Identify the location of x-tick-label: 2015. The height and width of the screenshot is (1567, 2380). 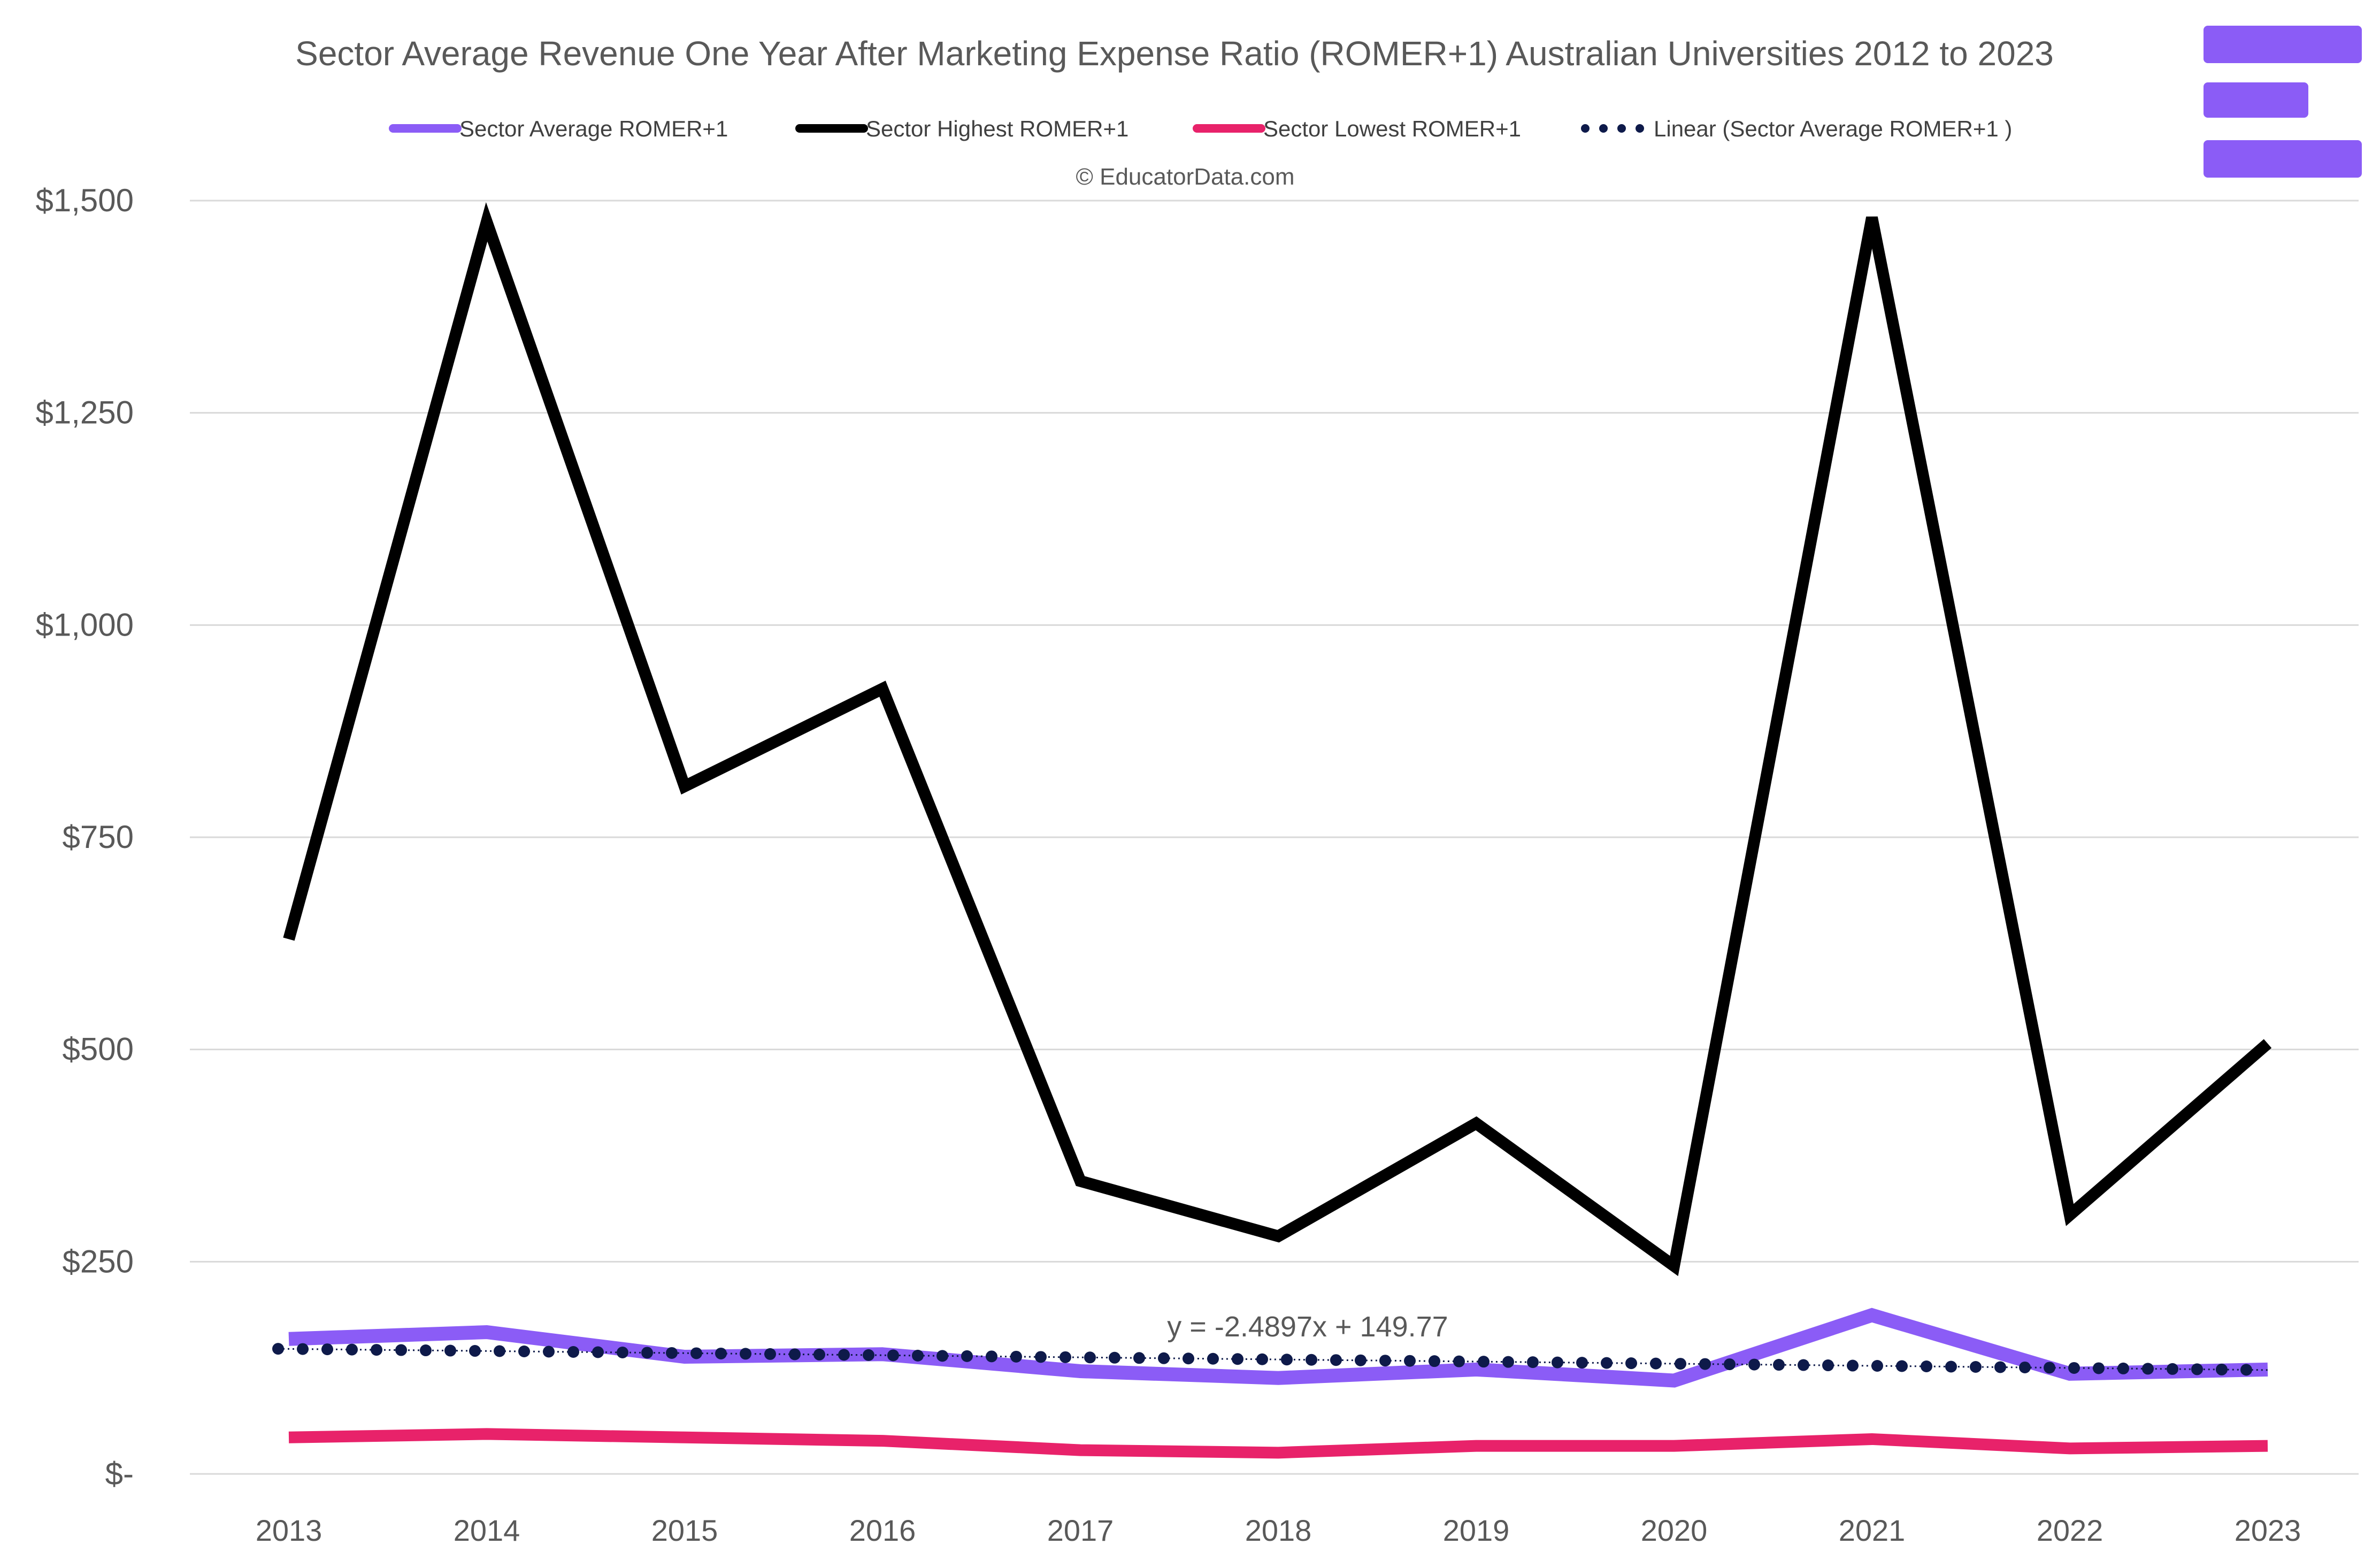
(684, 1530).